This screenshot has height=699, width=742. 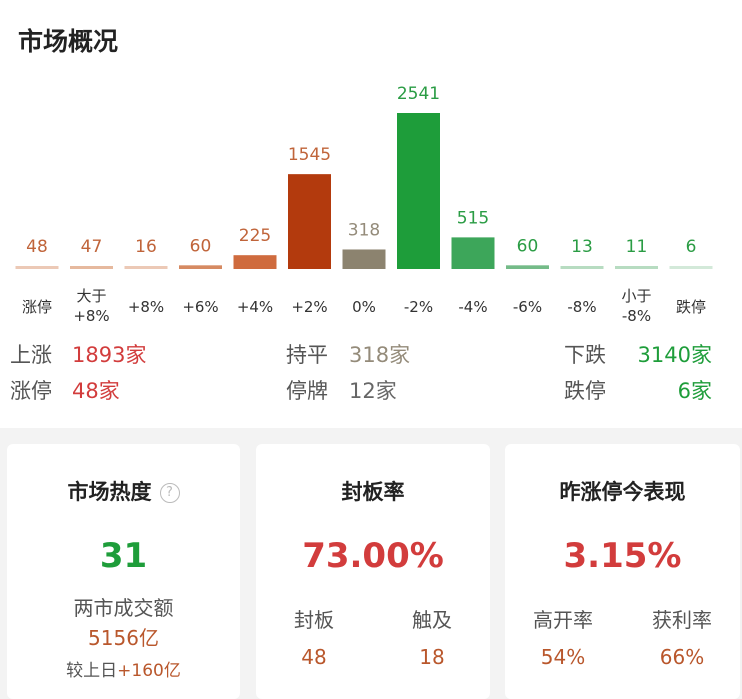 I want to click on open-high-value: 54%, so click(x=563, y=657).